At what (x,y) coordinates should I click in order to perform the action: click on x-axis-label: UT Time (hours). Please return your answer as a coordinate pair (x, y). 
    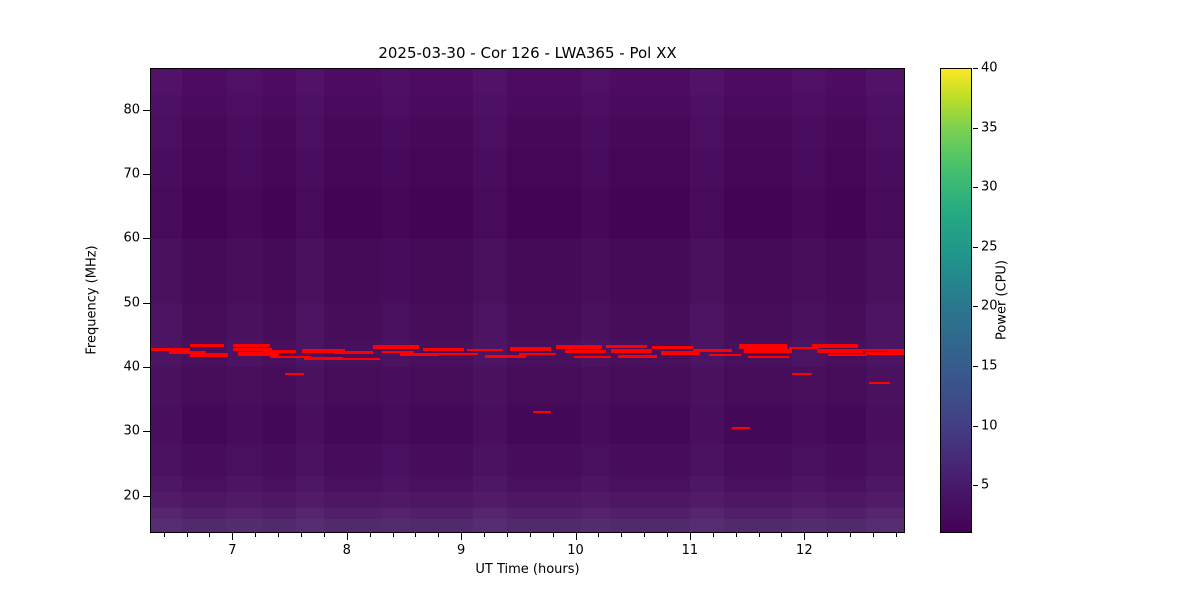
    Looking at the image, I should click on (527, 569).